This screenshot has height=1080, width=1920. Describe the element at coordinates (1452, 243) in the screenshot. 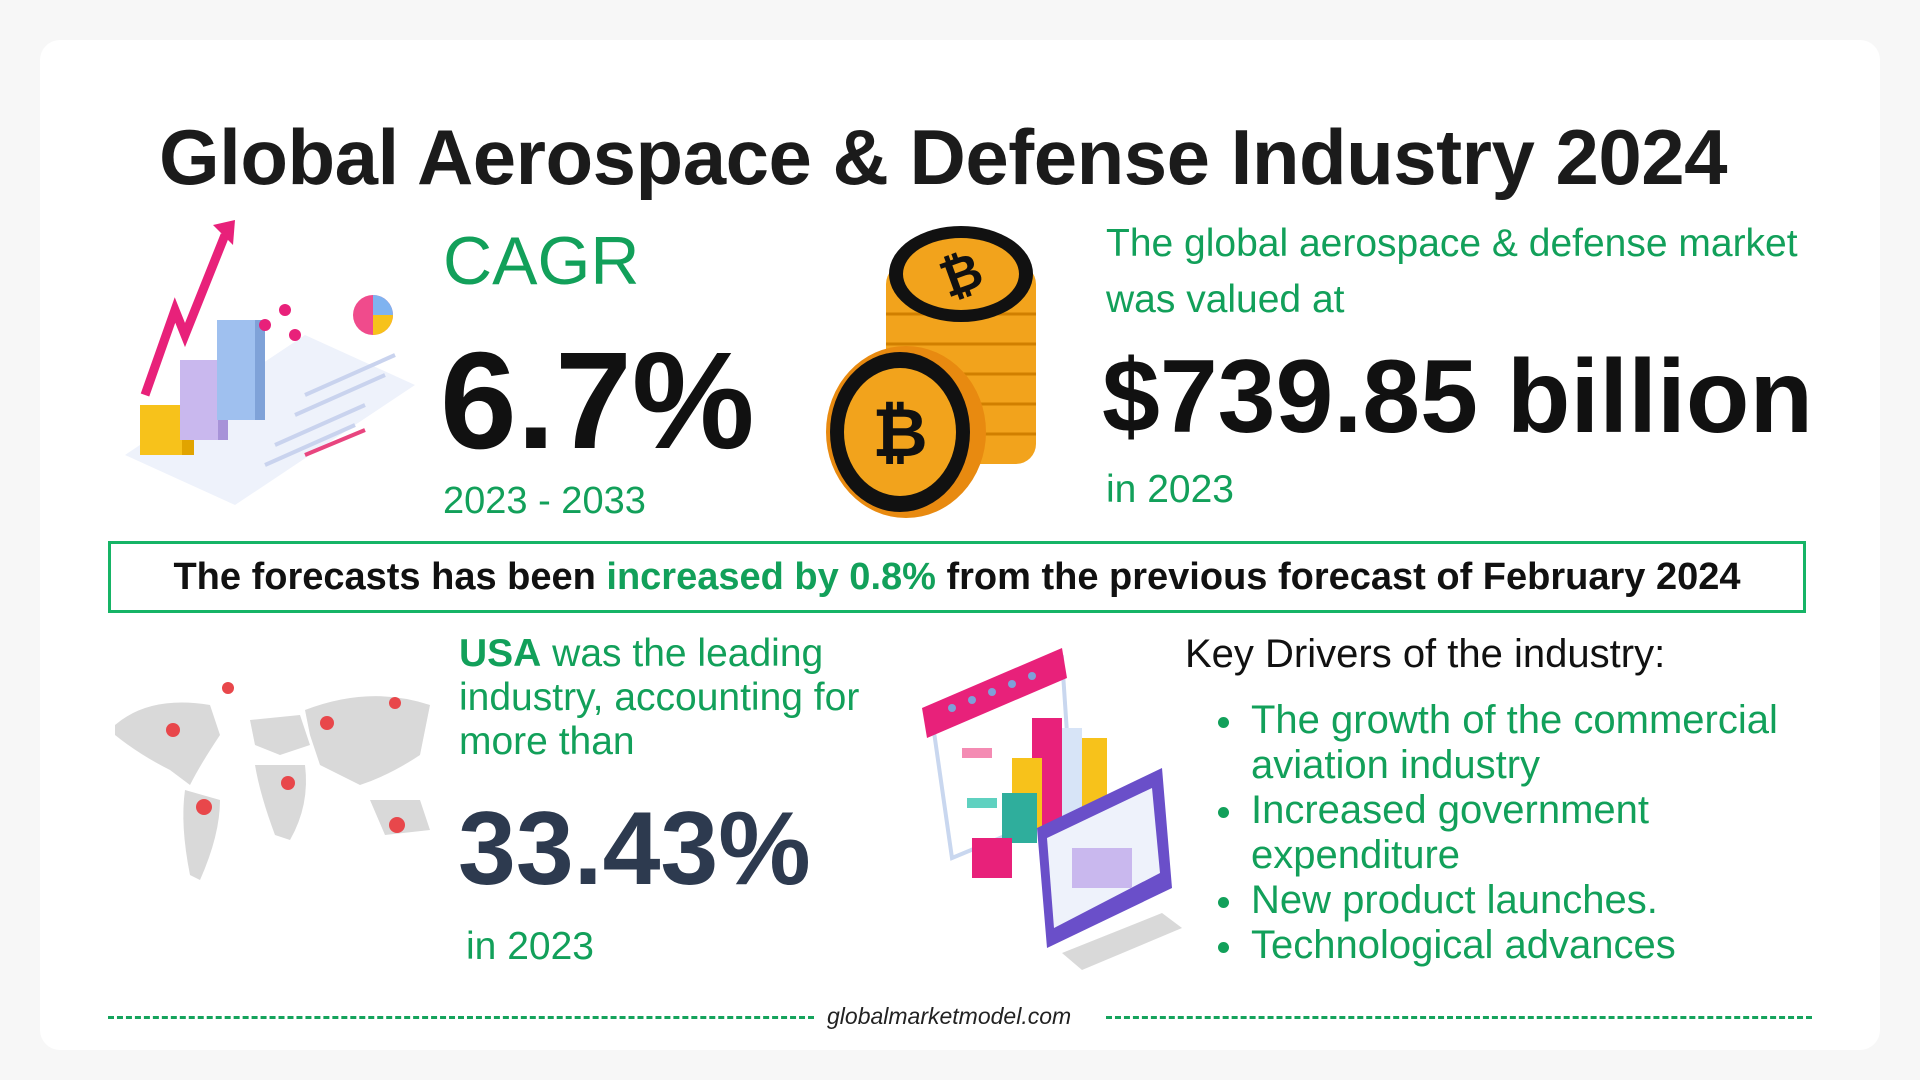

I see `market-description-line1: The global aerospace & defense market` at that location.